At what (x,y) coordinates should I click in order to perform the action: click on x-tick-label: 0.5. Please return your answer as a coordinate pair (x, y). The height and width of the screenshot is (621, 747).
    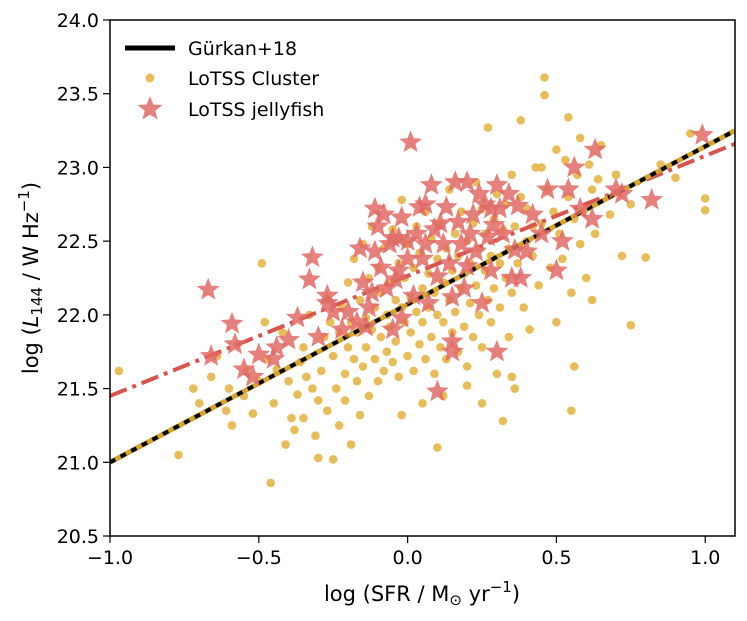
    Looking at the image, I should click on (556, 558).